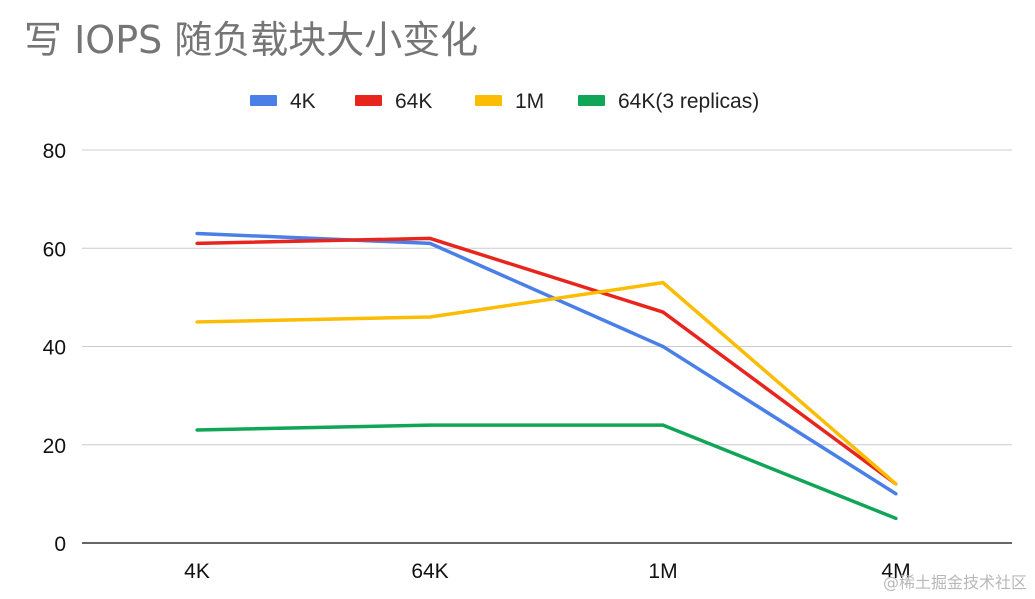  What do you see at coordinates (54, 151) in the screenshot?
I see `y-tick-label: 80` at bounding box center [54, 151].